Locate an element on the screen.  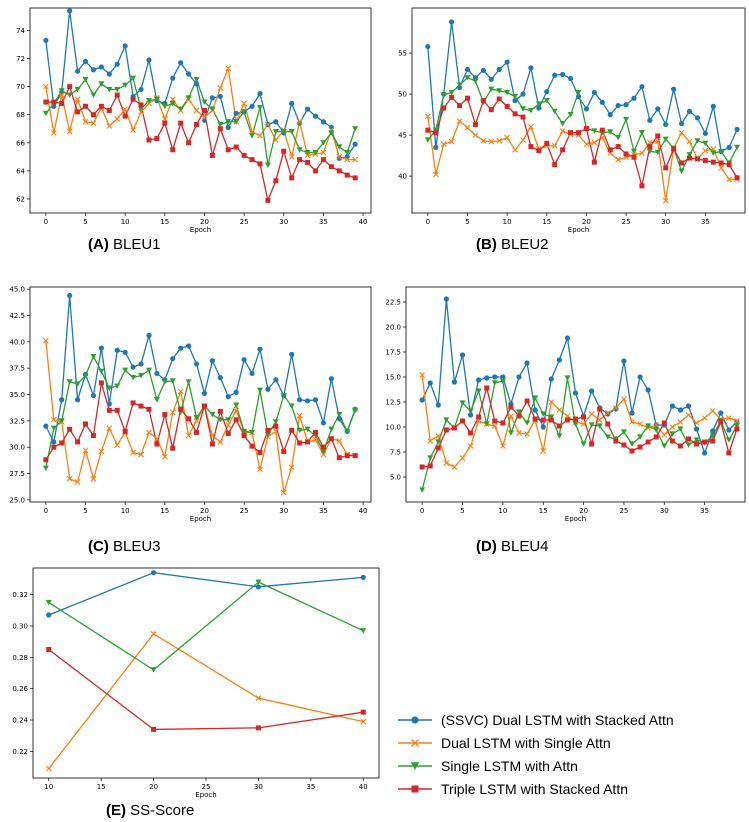
x-tick-label: 0 is located at coordinates (46, 222).